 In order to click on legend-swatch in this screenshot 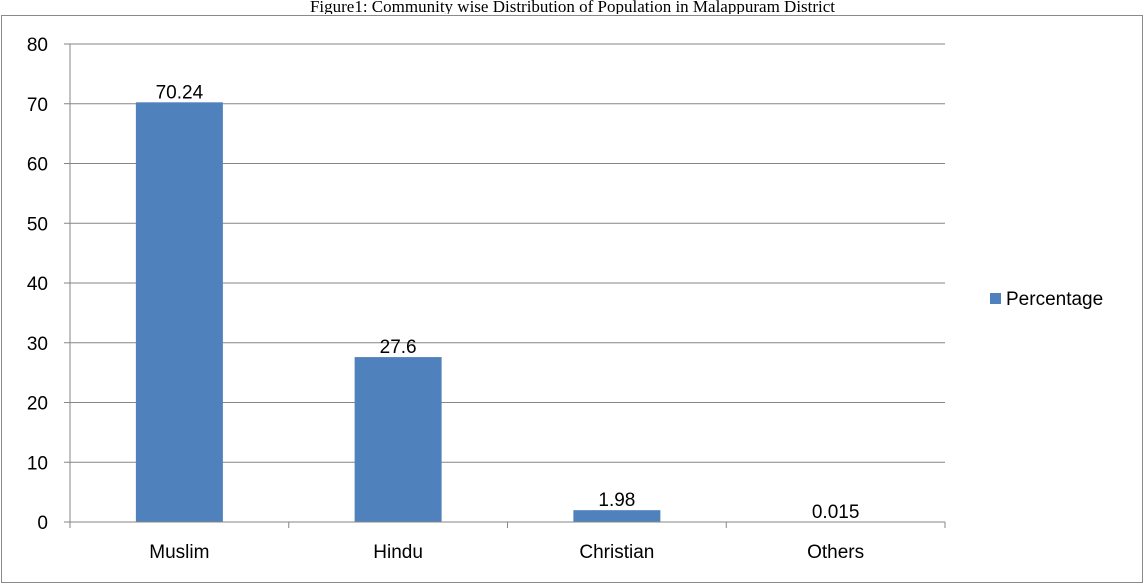, I will do `click(995, 298)`.